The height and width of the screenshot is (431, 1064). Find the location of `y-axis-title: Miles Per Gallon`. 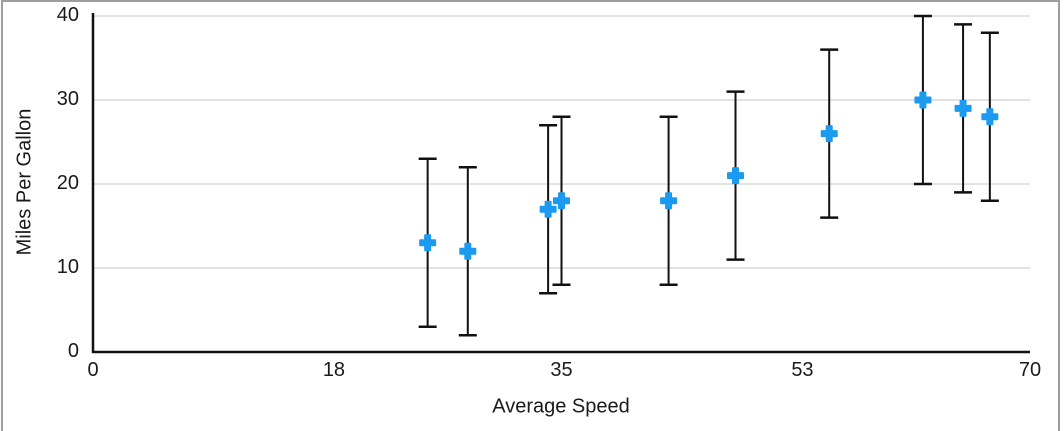

y-axis-title: Miles Per Gallon is located at coordinates (24, 182).